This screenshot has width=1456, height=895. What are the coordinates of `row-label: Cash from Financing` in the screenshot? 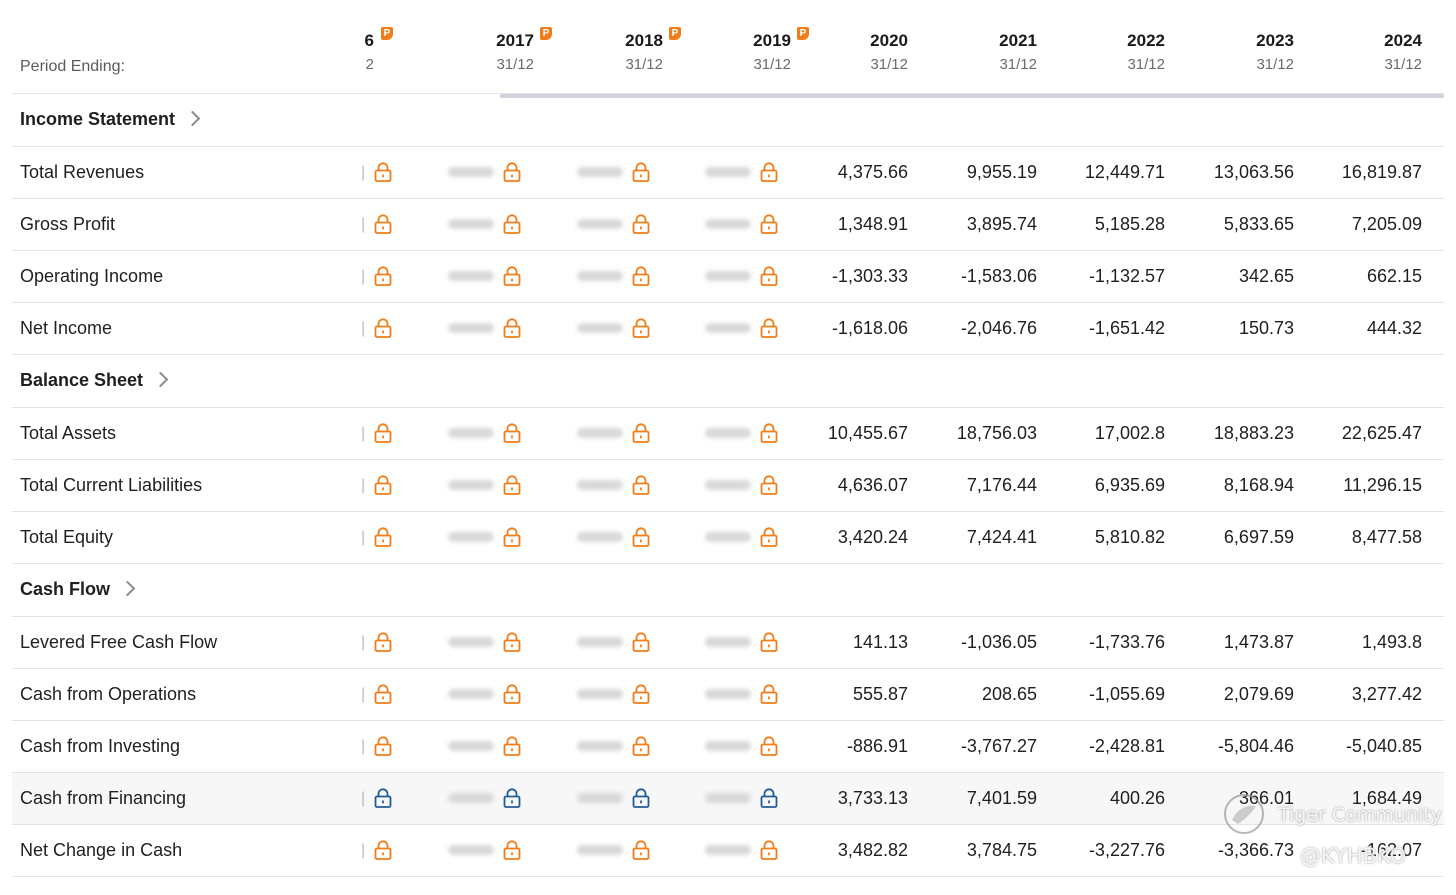 It's located at (103, 798).